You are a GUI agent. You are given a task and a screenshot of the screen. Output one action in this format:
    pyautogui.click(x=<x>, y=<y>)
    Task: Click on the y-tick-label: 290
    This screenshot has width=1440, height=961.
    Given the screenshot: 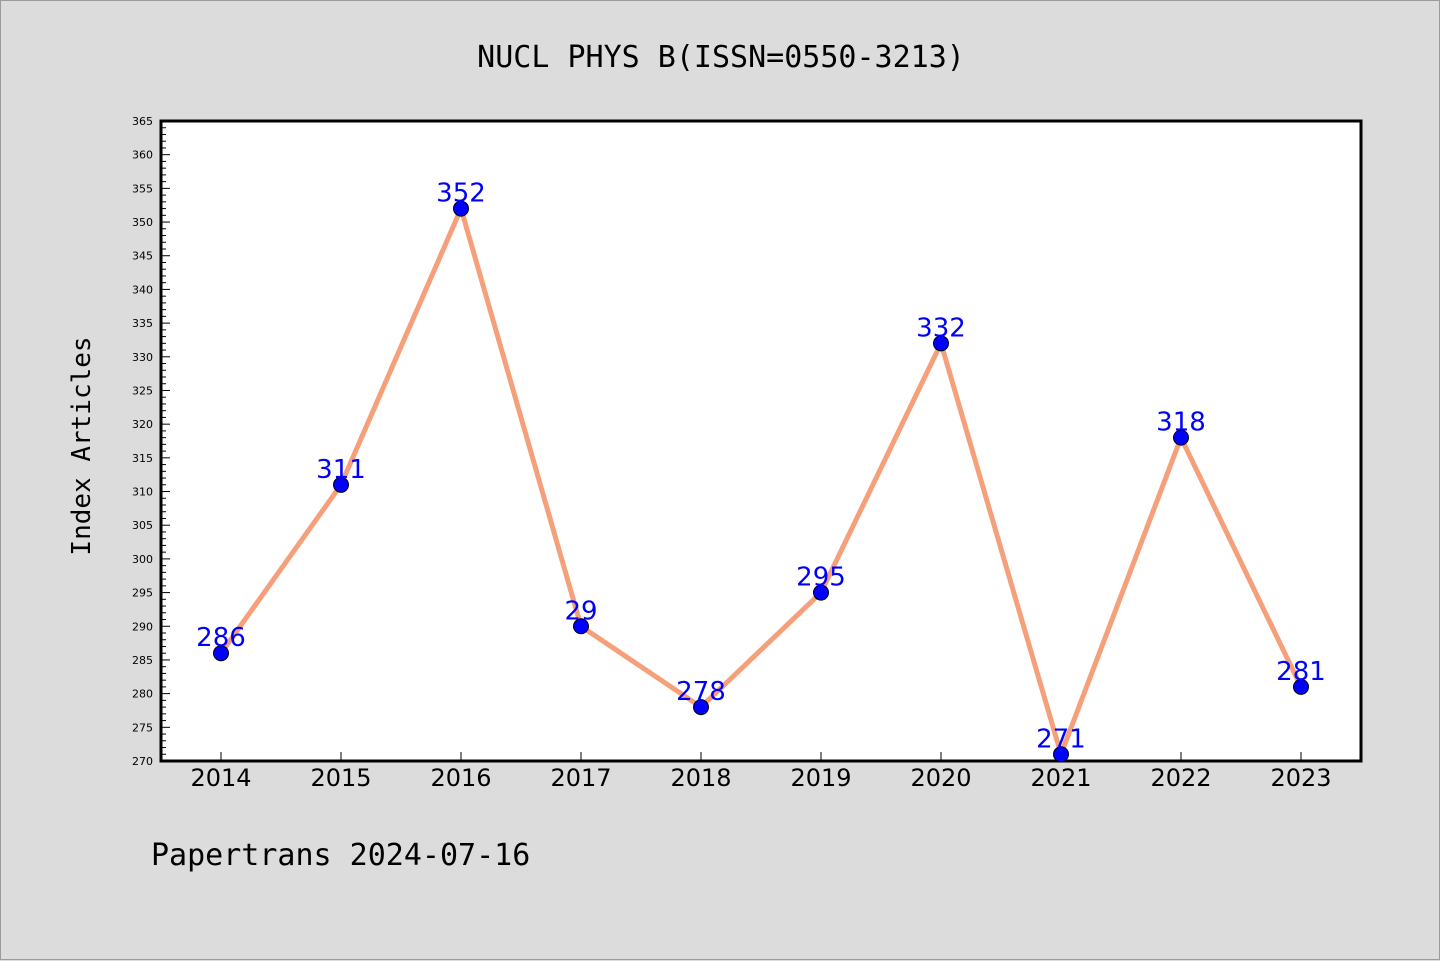 What is the action you would take?
    pyautogui.click(x=142, y=626)
    